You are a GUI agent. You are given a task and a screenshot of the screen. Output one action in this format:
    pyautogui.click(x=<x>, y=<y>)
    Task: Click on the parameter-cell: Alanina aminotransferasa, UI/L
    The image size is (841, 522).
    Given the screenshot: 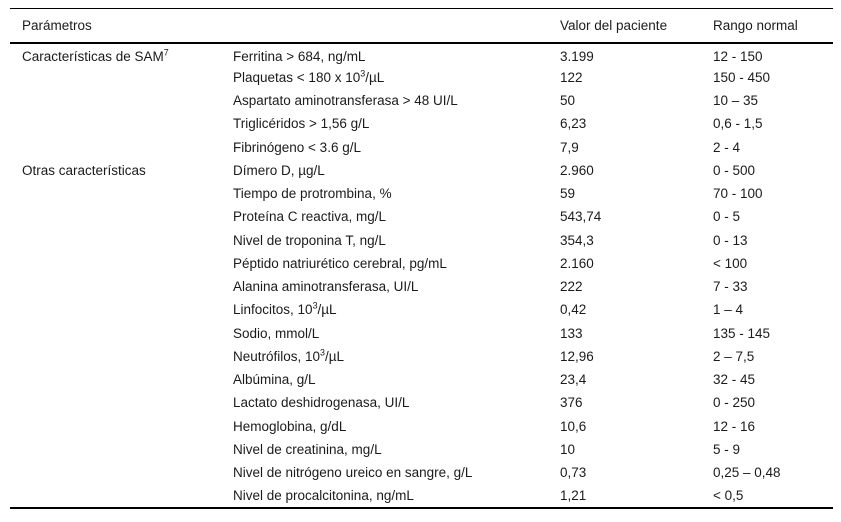 What is the action you would take?
    pyautogui.click(x=326, y=287)
    